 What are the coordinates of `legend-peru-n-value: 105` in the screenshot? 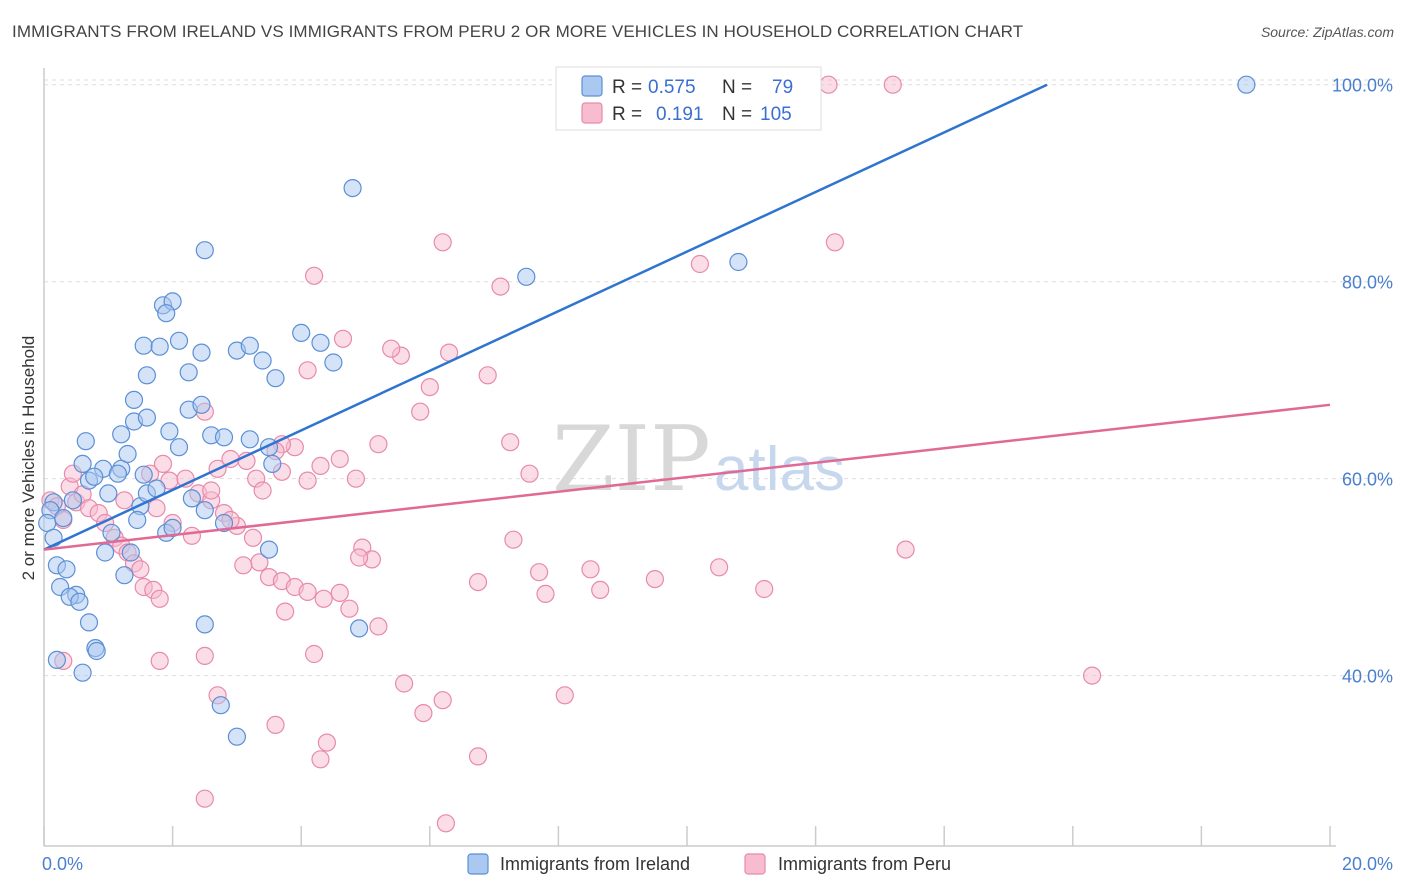 It's located at (776, 114).